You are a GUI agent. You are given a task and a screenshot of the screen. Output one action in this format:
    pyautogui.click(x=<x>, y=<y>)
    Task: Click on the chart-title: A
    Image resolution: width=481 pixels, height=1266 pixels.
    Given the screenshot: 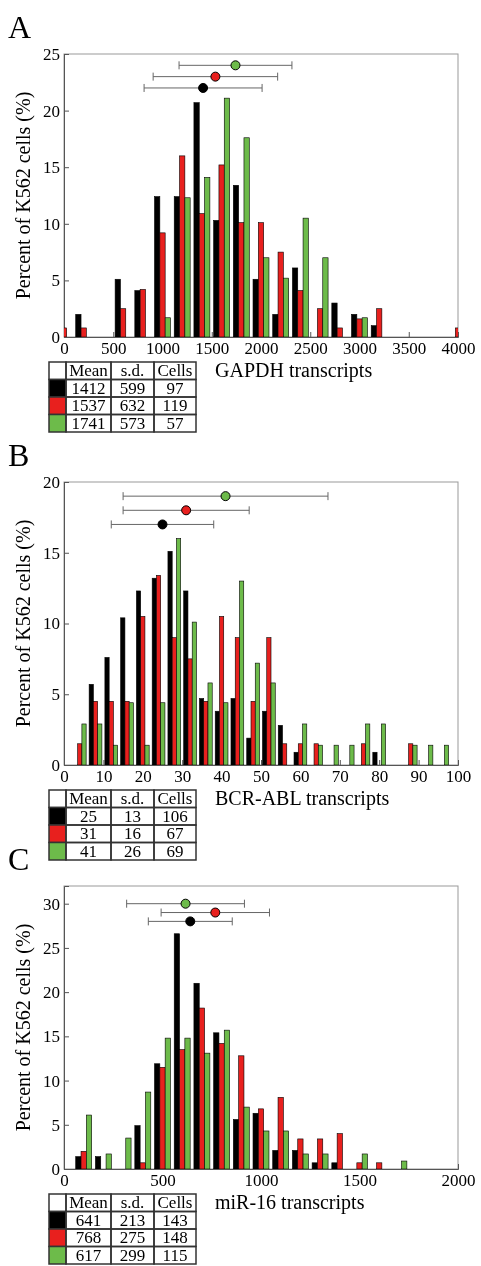 What is the action you would take?
    pyautogui.click(x=20, y=27)
    